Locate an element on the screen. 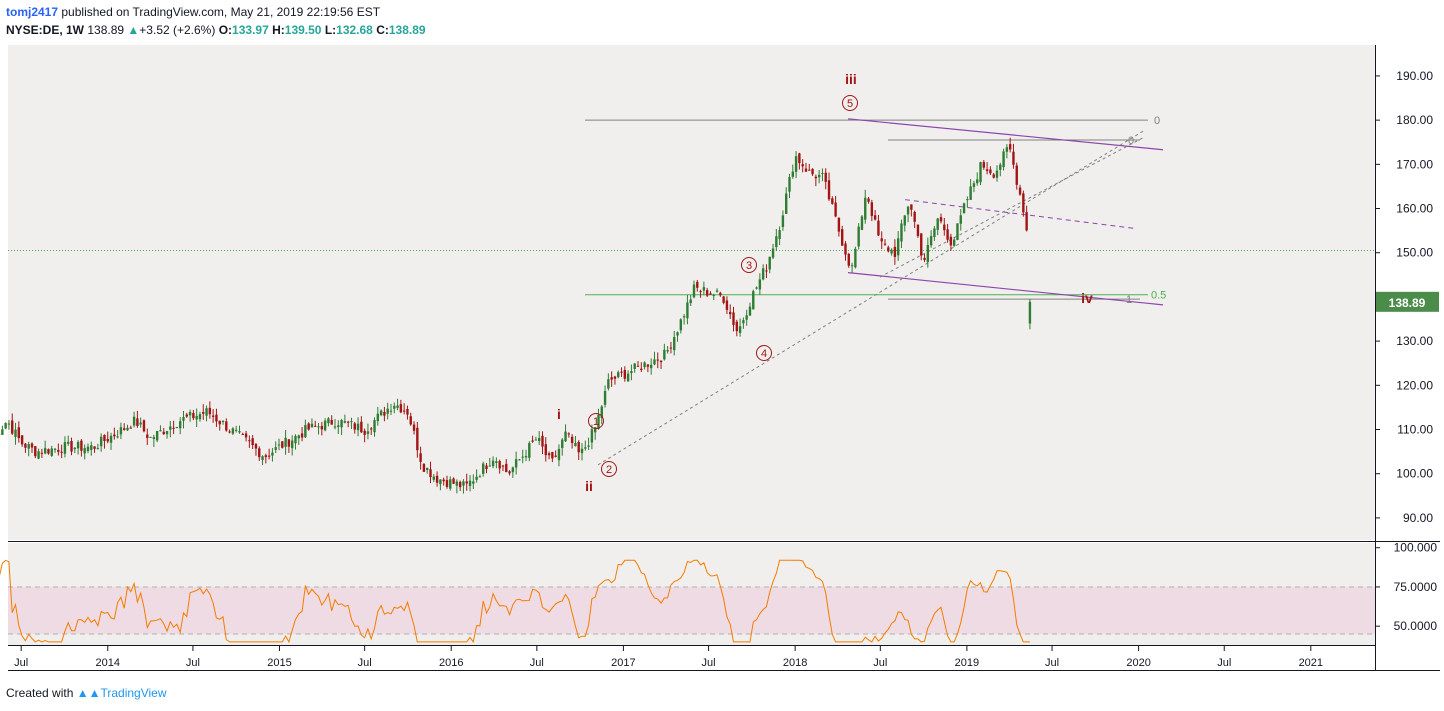 The height and width of the screenshot is (711, 1444). wave-point-label: 4 is located at coordinates (764, 354).